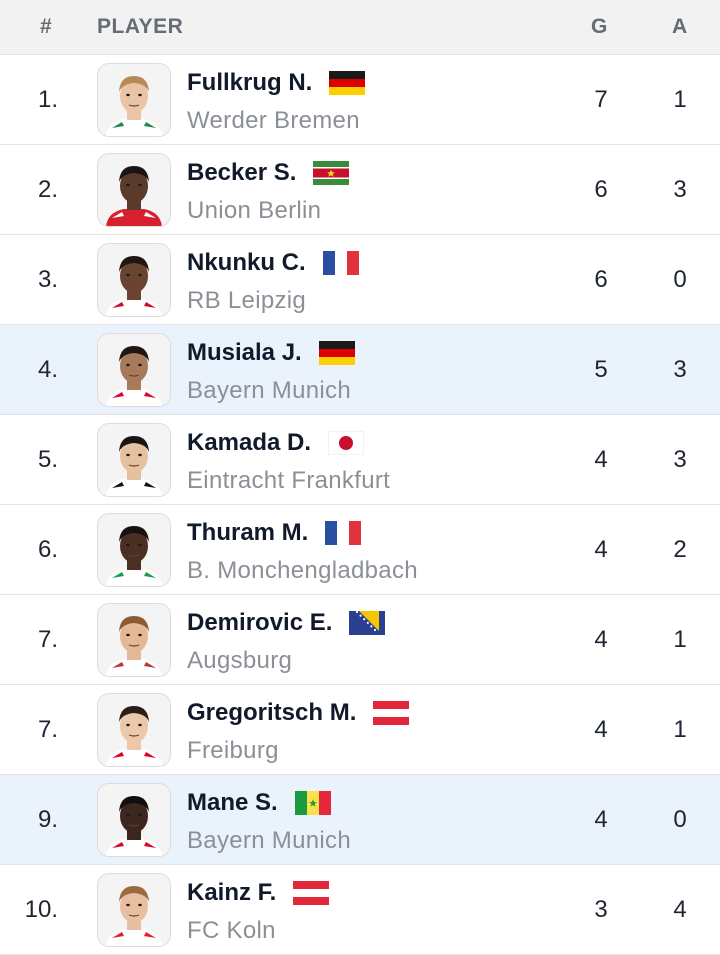 This screenshot has height=955, width=720. What do you see at coordinates (360, 820) in the screenshot?
I see `player-row: 9. Mane S. Bayern Munich 4 0` at bounding box center [360, 820].